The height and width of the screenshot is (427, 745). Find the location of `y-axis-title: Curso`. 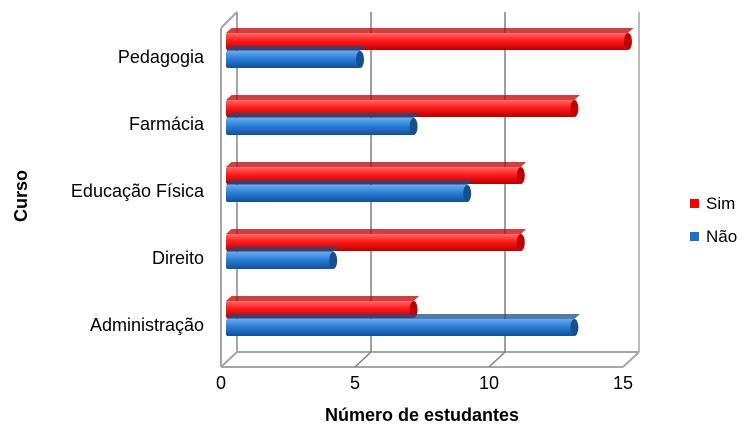

y-axis-title: Curso is located at coordinates (21, 196).